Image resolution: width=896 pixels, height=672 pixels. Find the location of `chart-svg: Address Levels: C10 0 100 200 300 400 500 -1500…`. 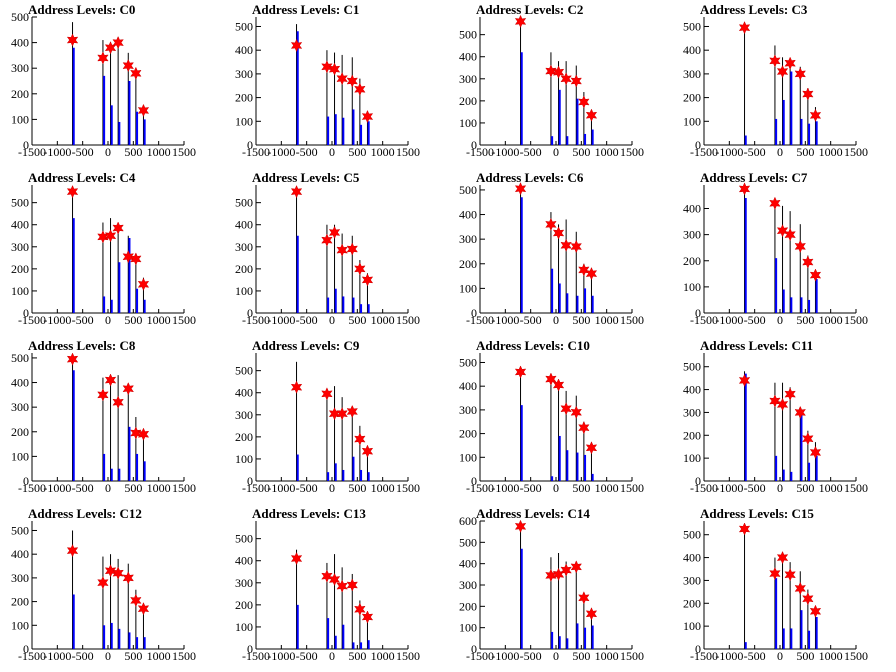

chart-svg: Address Levels: C10 0 100 200 300 400 500 -1500… is located at coordinates (551, 416).